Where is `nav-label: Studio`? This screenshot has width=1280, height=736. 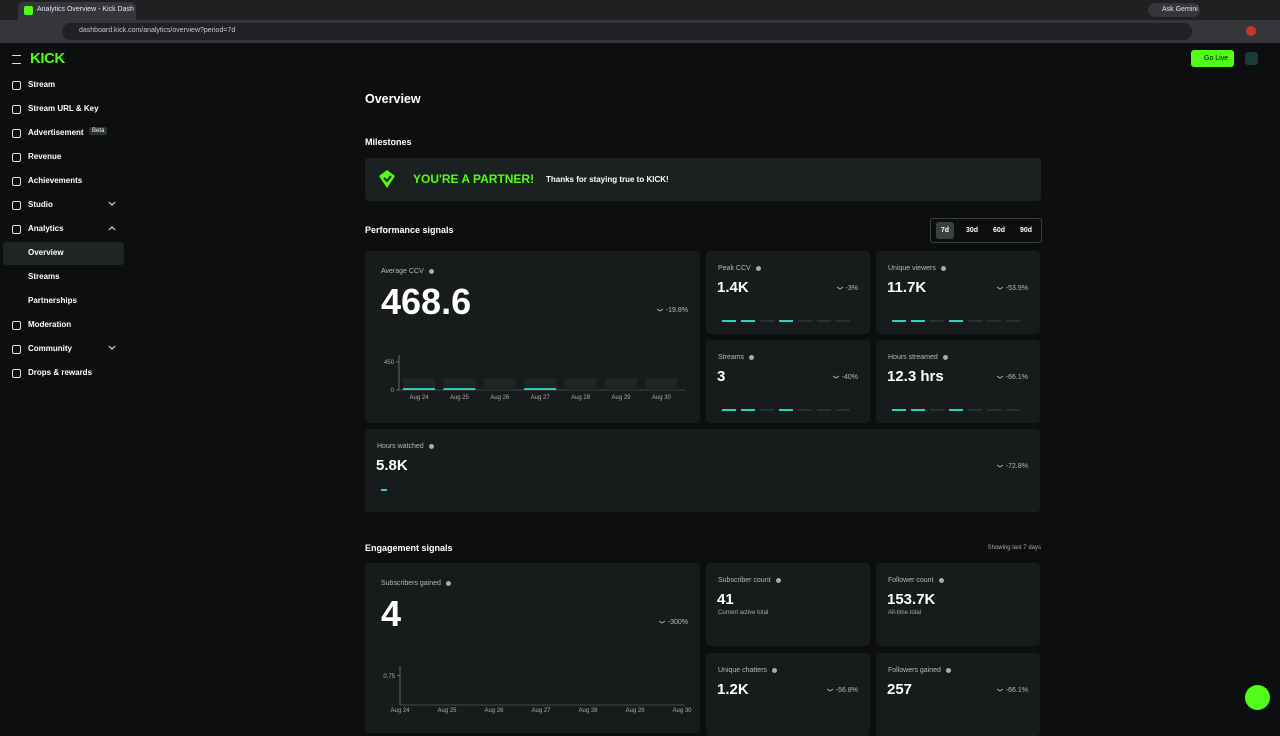 nav-label: Studio is located at coordinates (40, 204).